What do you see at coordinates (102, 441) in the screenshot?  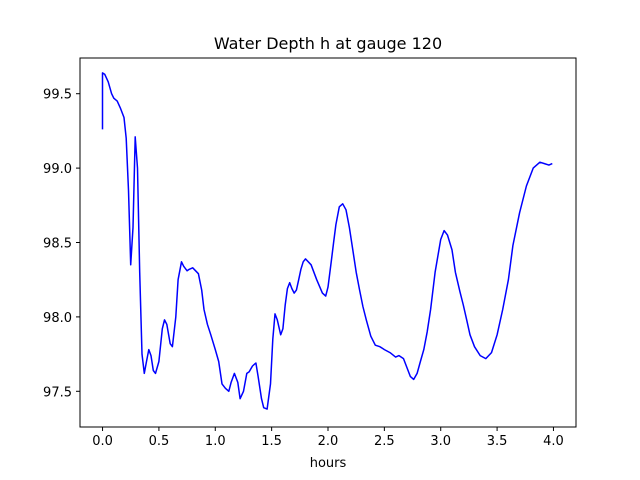 I see `x-tick-label: 0.0` at bounding box center [102, 441].